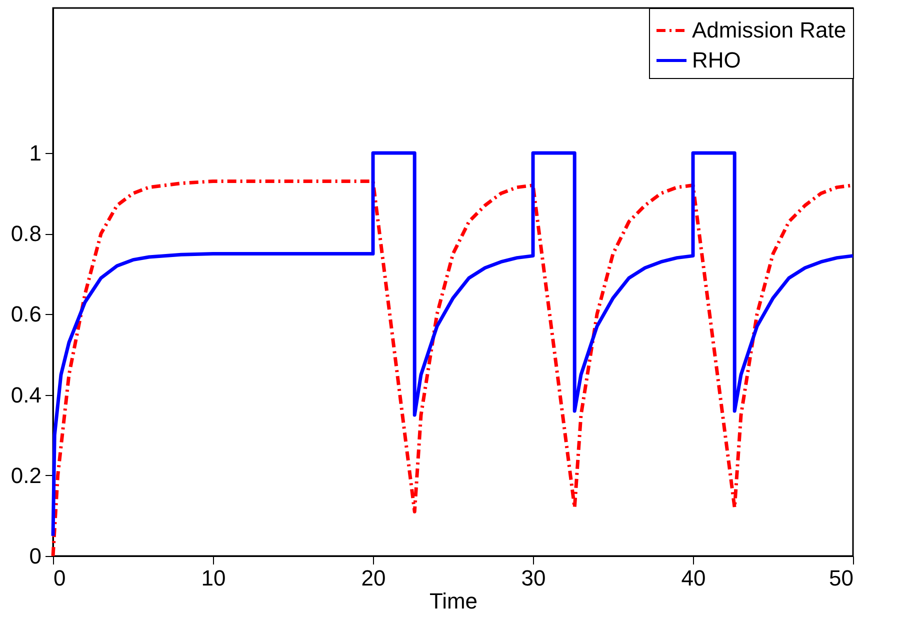  Describe the element at coordinates (26, 475) in the screenshot. I see `y-tick-label: 0.2` at that location.